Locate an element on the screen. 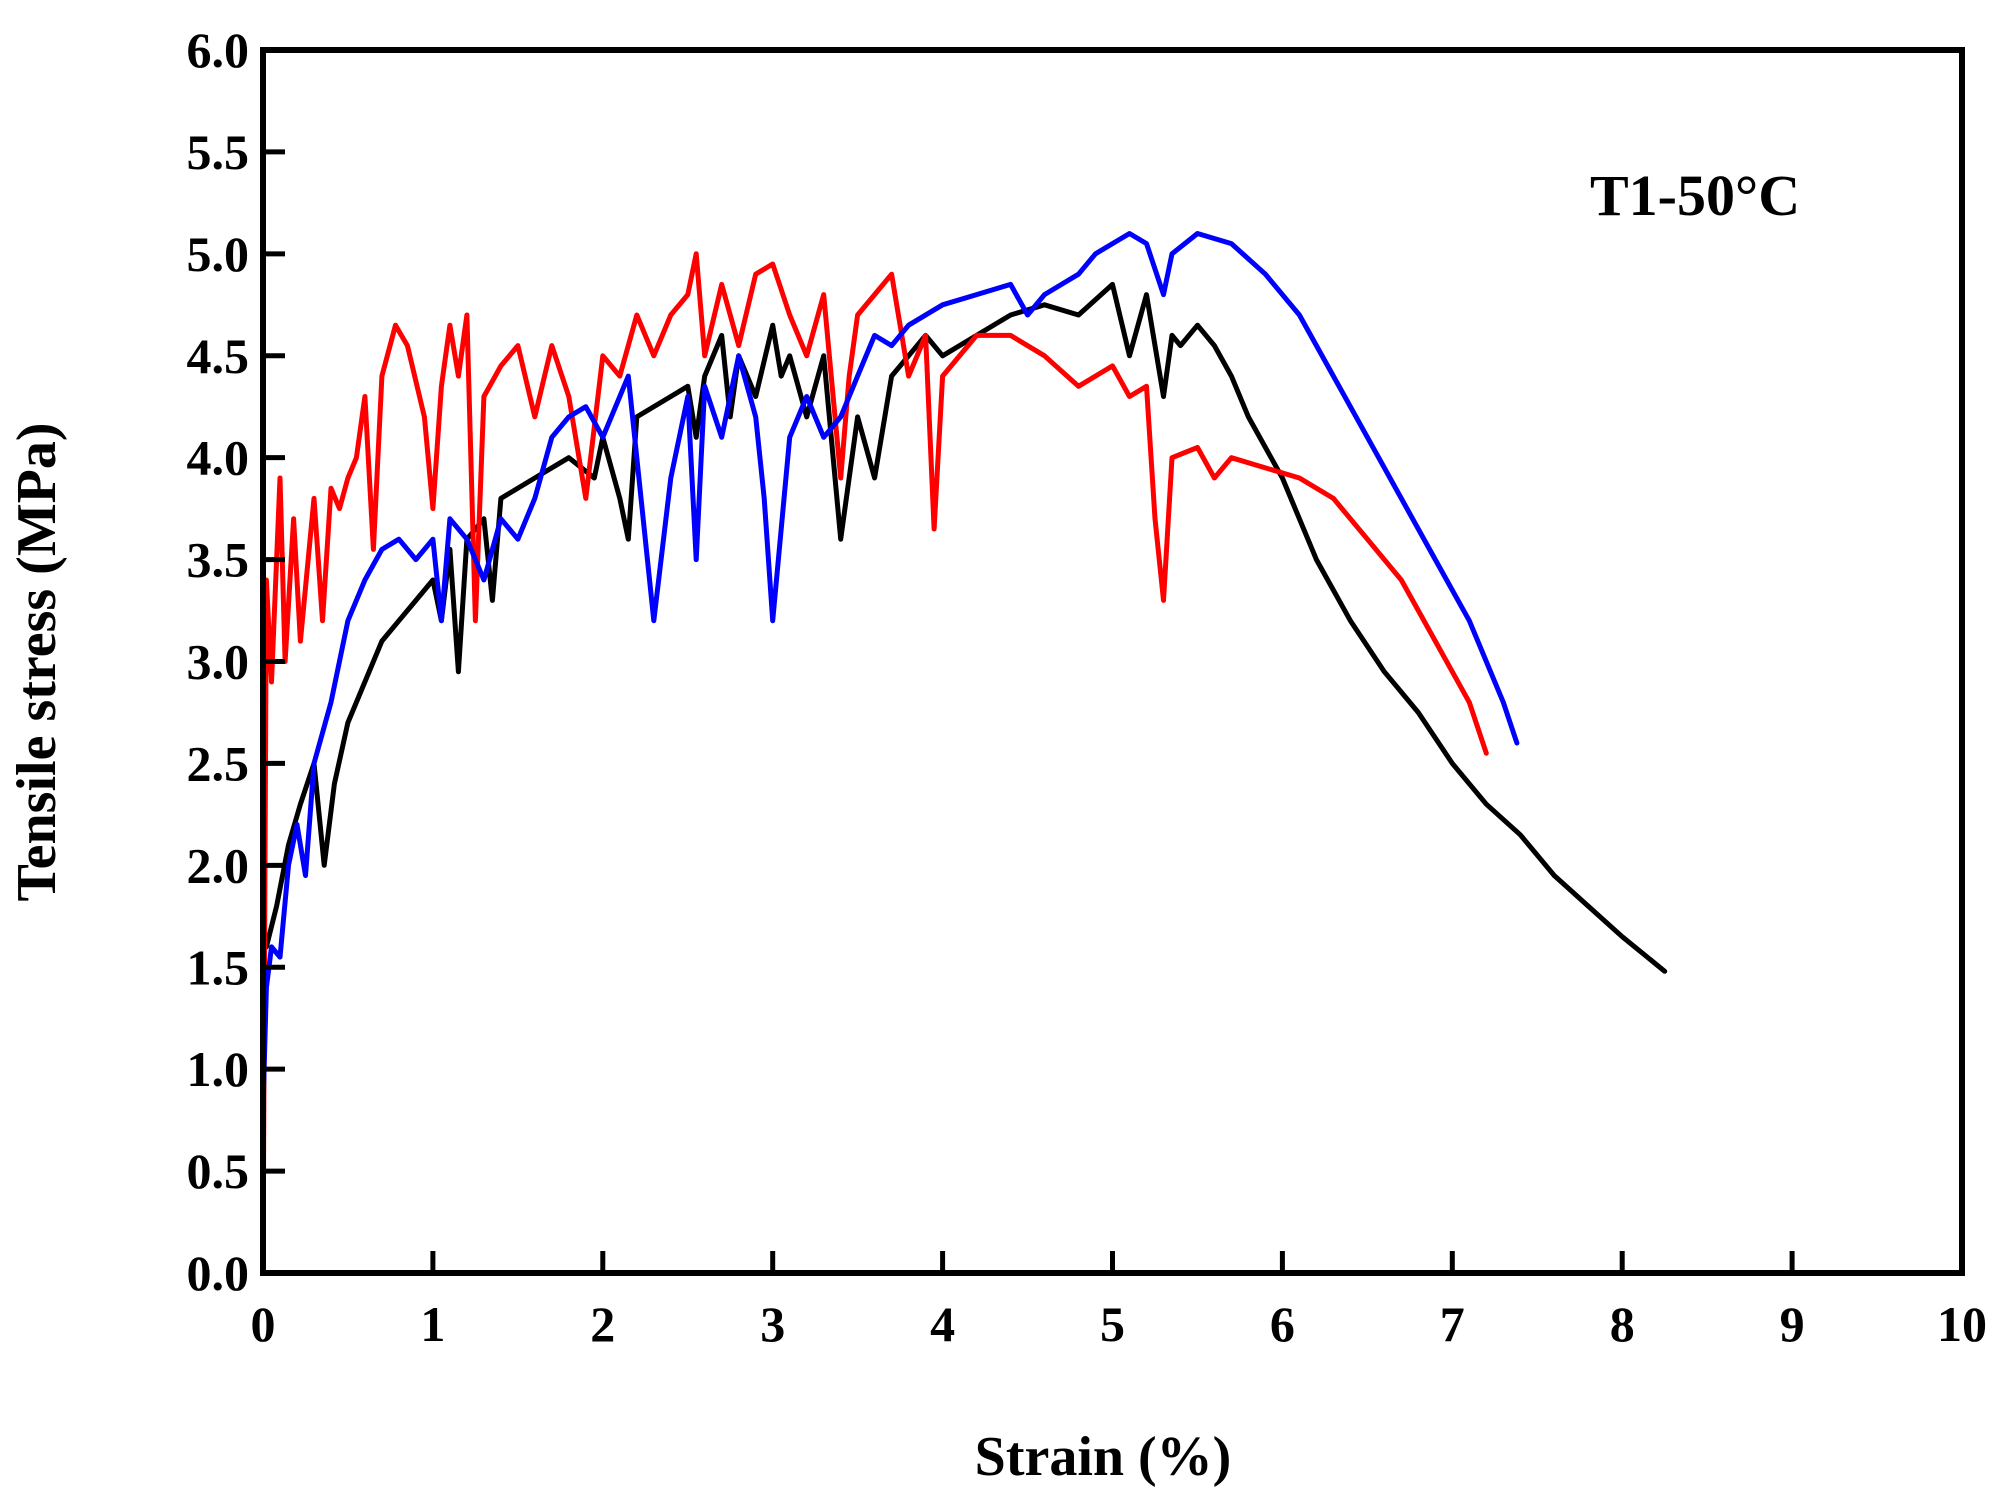 This screenshot has height=1499, width=2000. x-tick-label: 0 is located at coordinates (263, 1324).